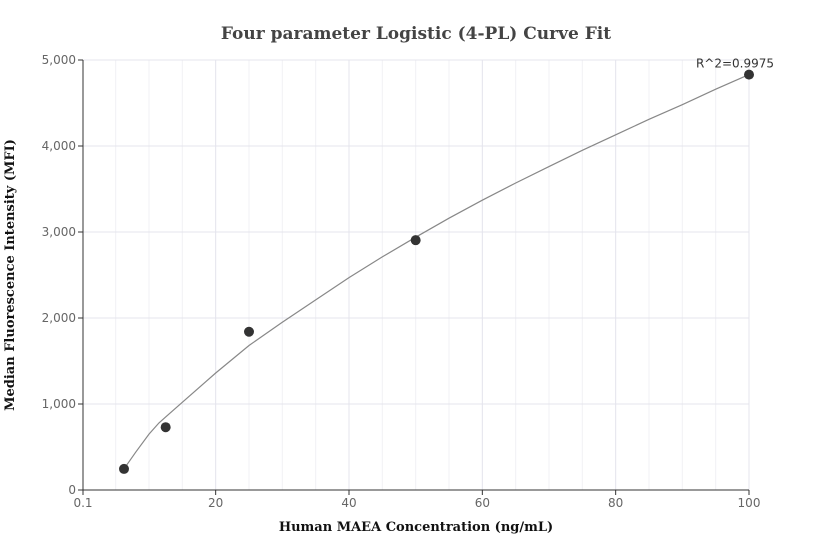 Image resolution: width=832 pixels, height=560 pixels. I want to click on x-axis-title: Human MAEA Concentration (ng/mL), so click(416, 527).